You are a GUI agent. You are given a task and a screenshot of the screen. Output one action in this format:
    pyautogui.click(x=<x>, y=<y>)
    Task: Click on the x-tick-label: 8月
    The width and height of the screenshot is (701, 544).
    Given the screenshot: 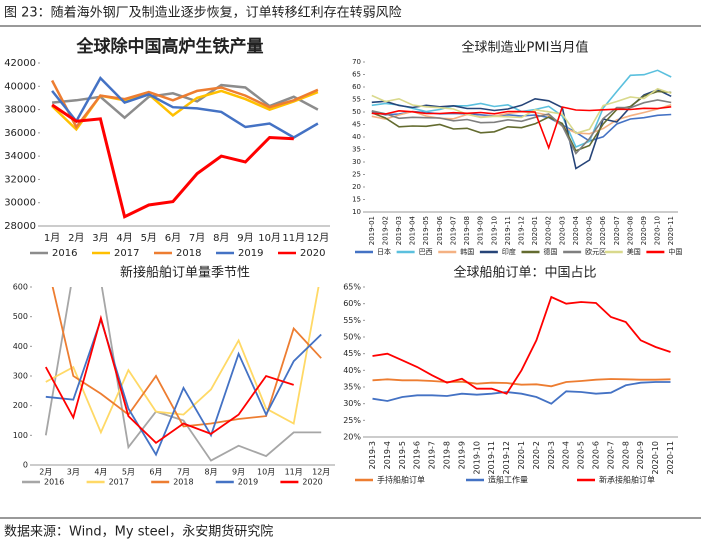 What is the action you would take?
    pyautogui.click(x=210, y=472)
    